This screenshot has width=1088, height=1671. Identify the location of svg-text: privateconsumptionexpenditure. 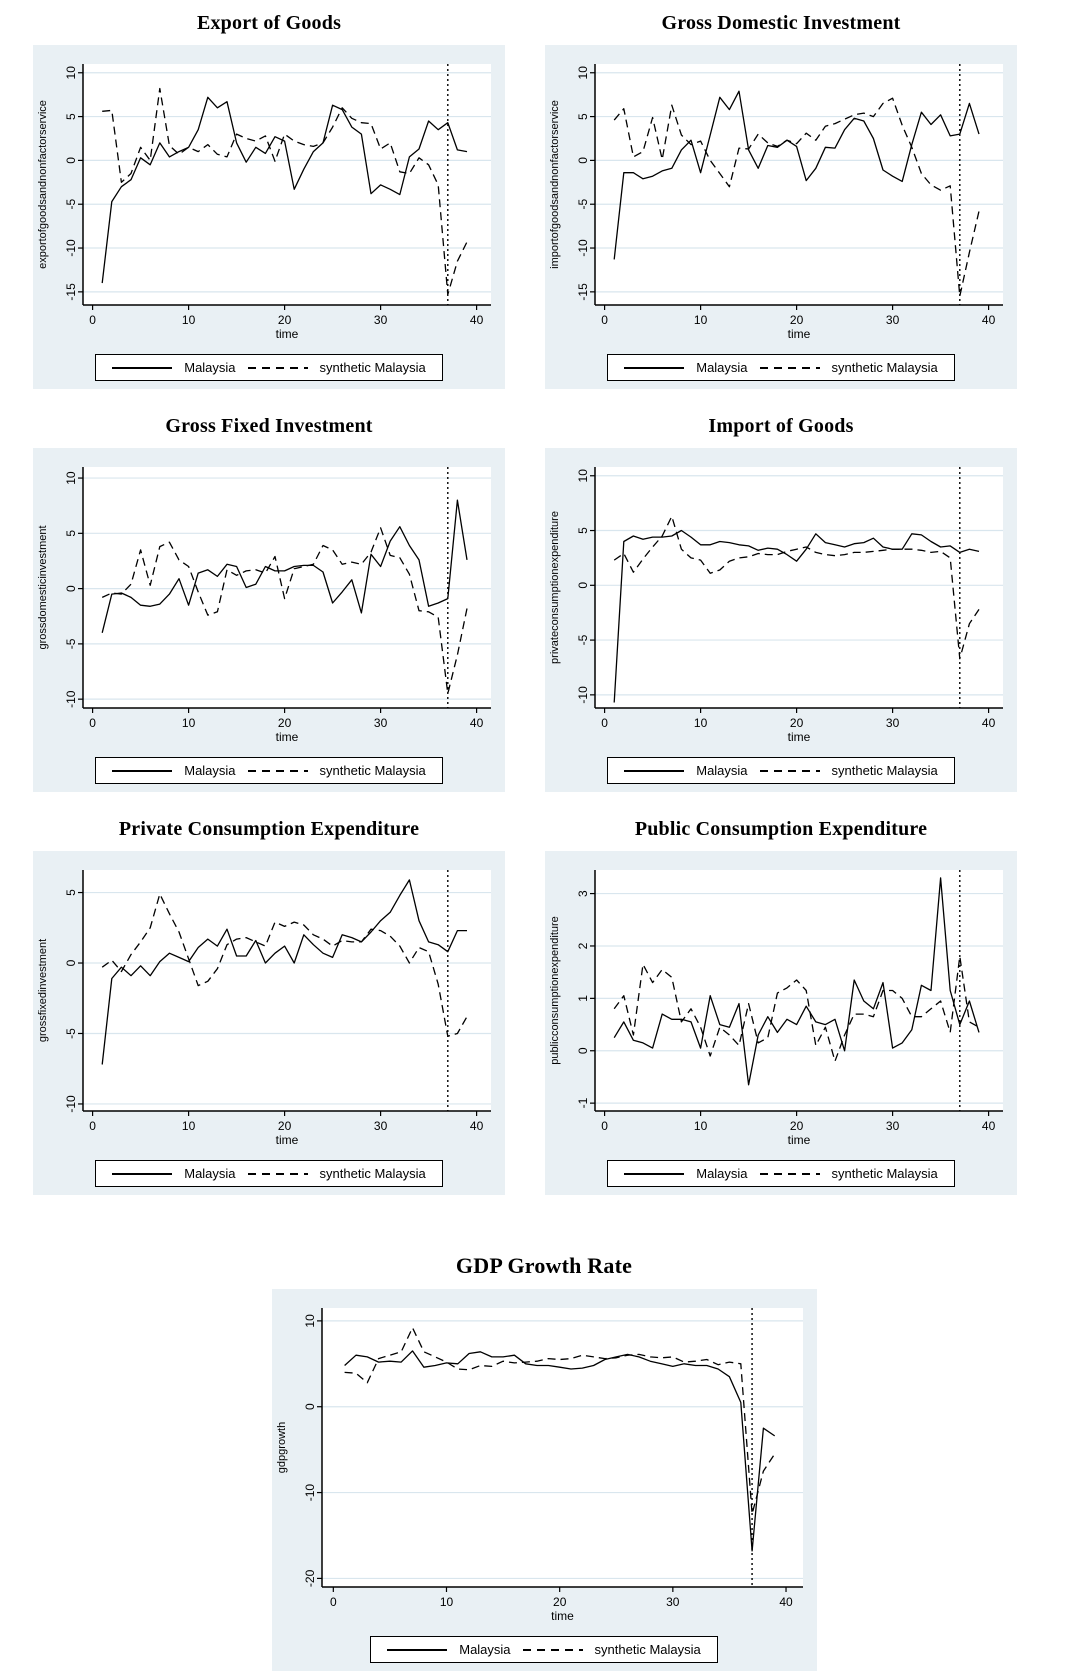
(555, 587).